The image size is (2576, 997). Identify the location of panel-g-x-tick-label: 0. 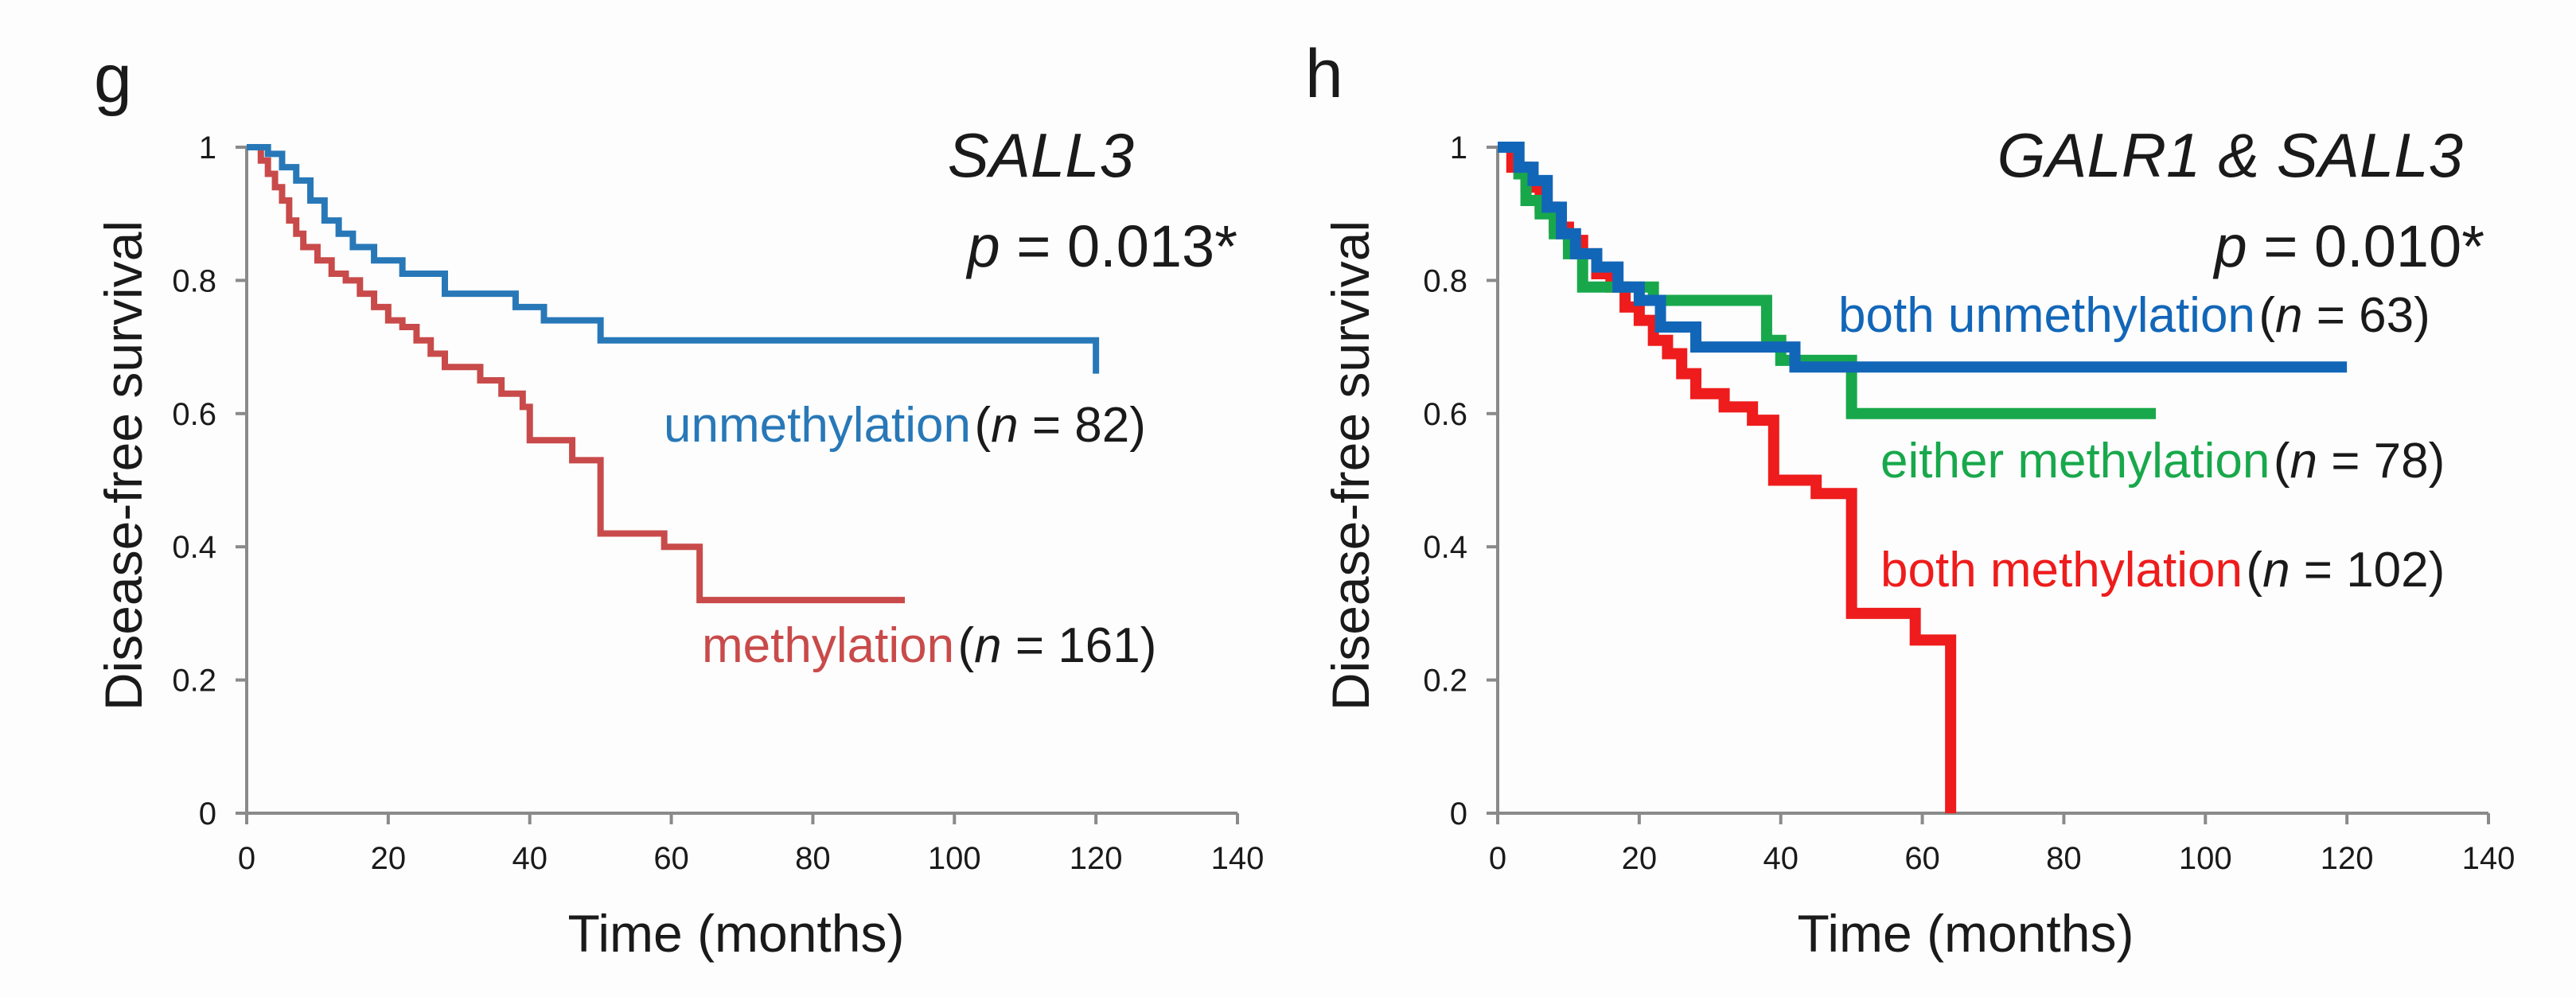
(247, 858).